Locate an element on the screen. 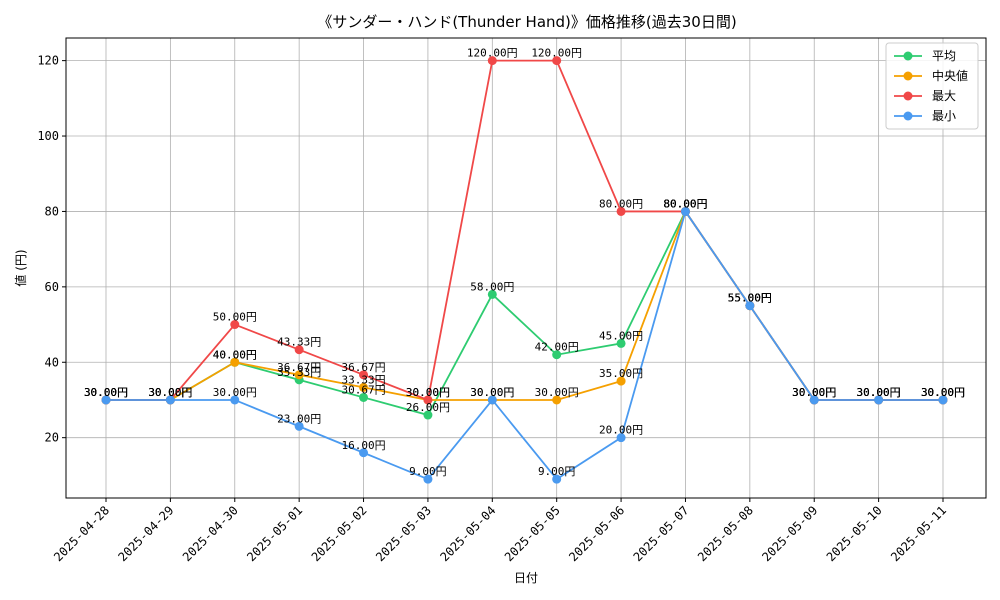 The image size is (1000, 600). data-label: 55.00円 is located at coordinates (750, 298).